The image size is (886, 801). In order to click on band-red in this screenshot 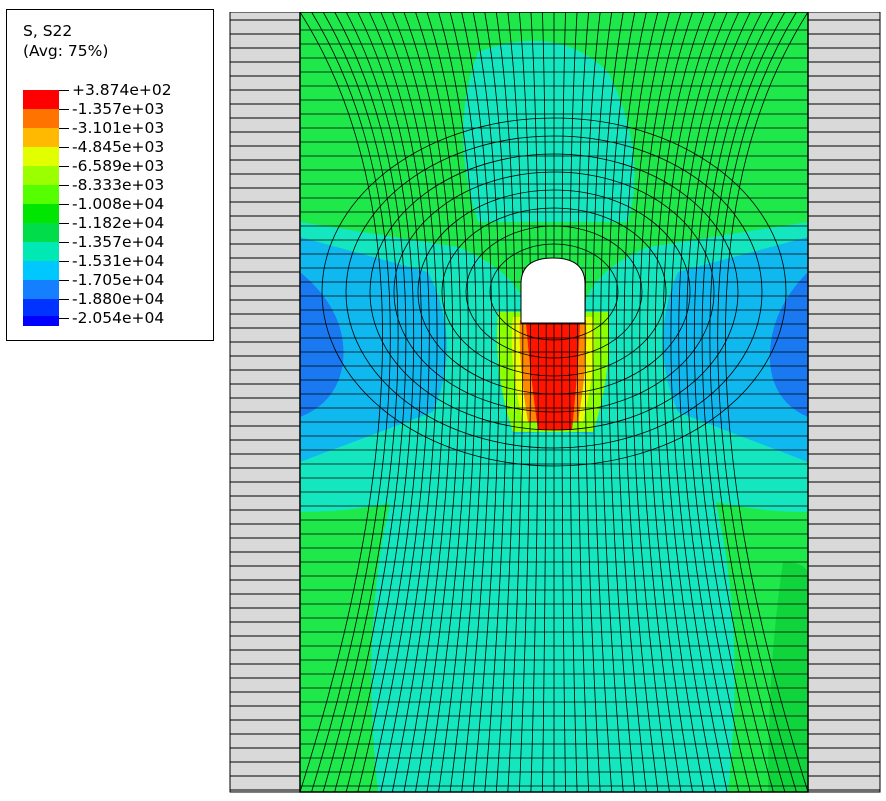, I will do `click(553, 376)`.